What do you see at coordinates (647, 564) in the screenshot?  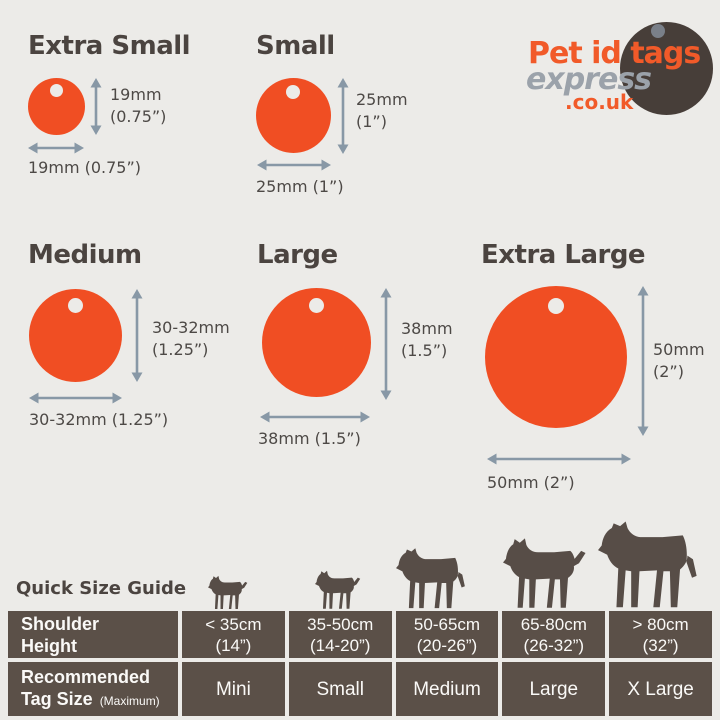 I see `extra-large-dog-silhouette-icon` at bounding box center [647, 564].